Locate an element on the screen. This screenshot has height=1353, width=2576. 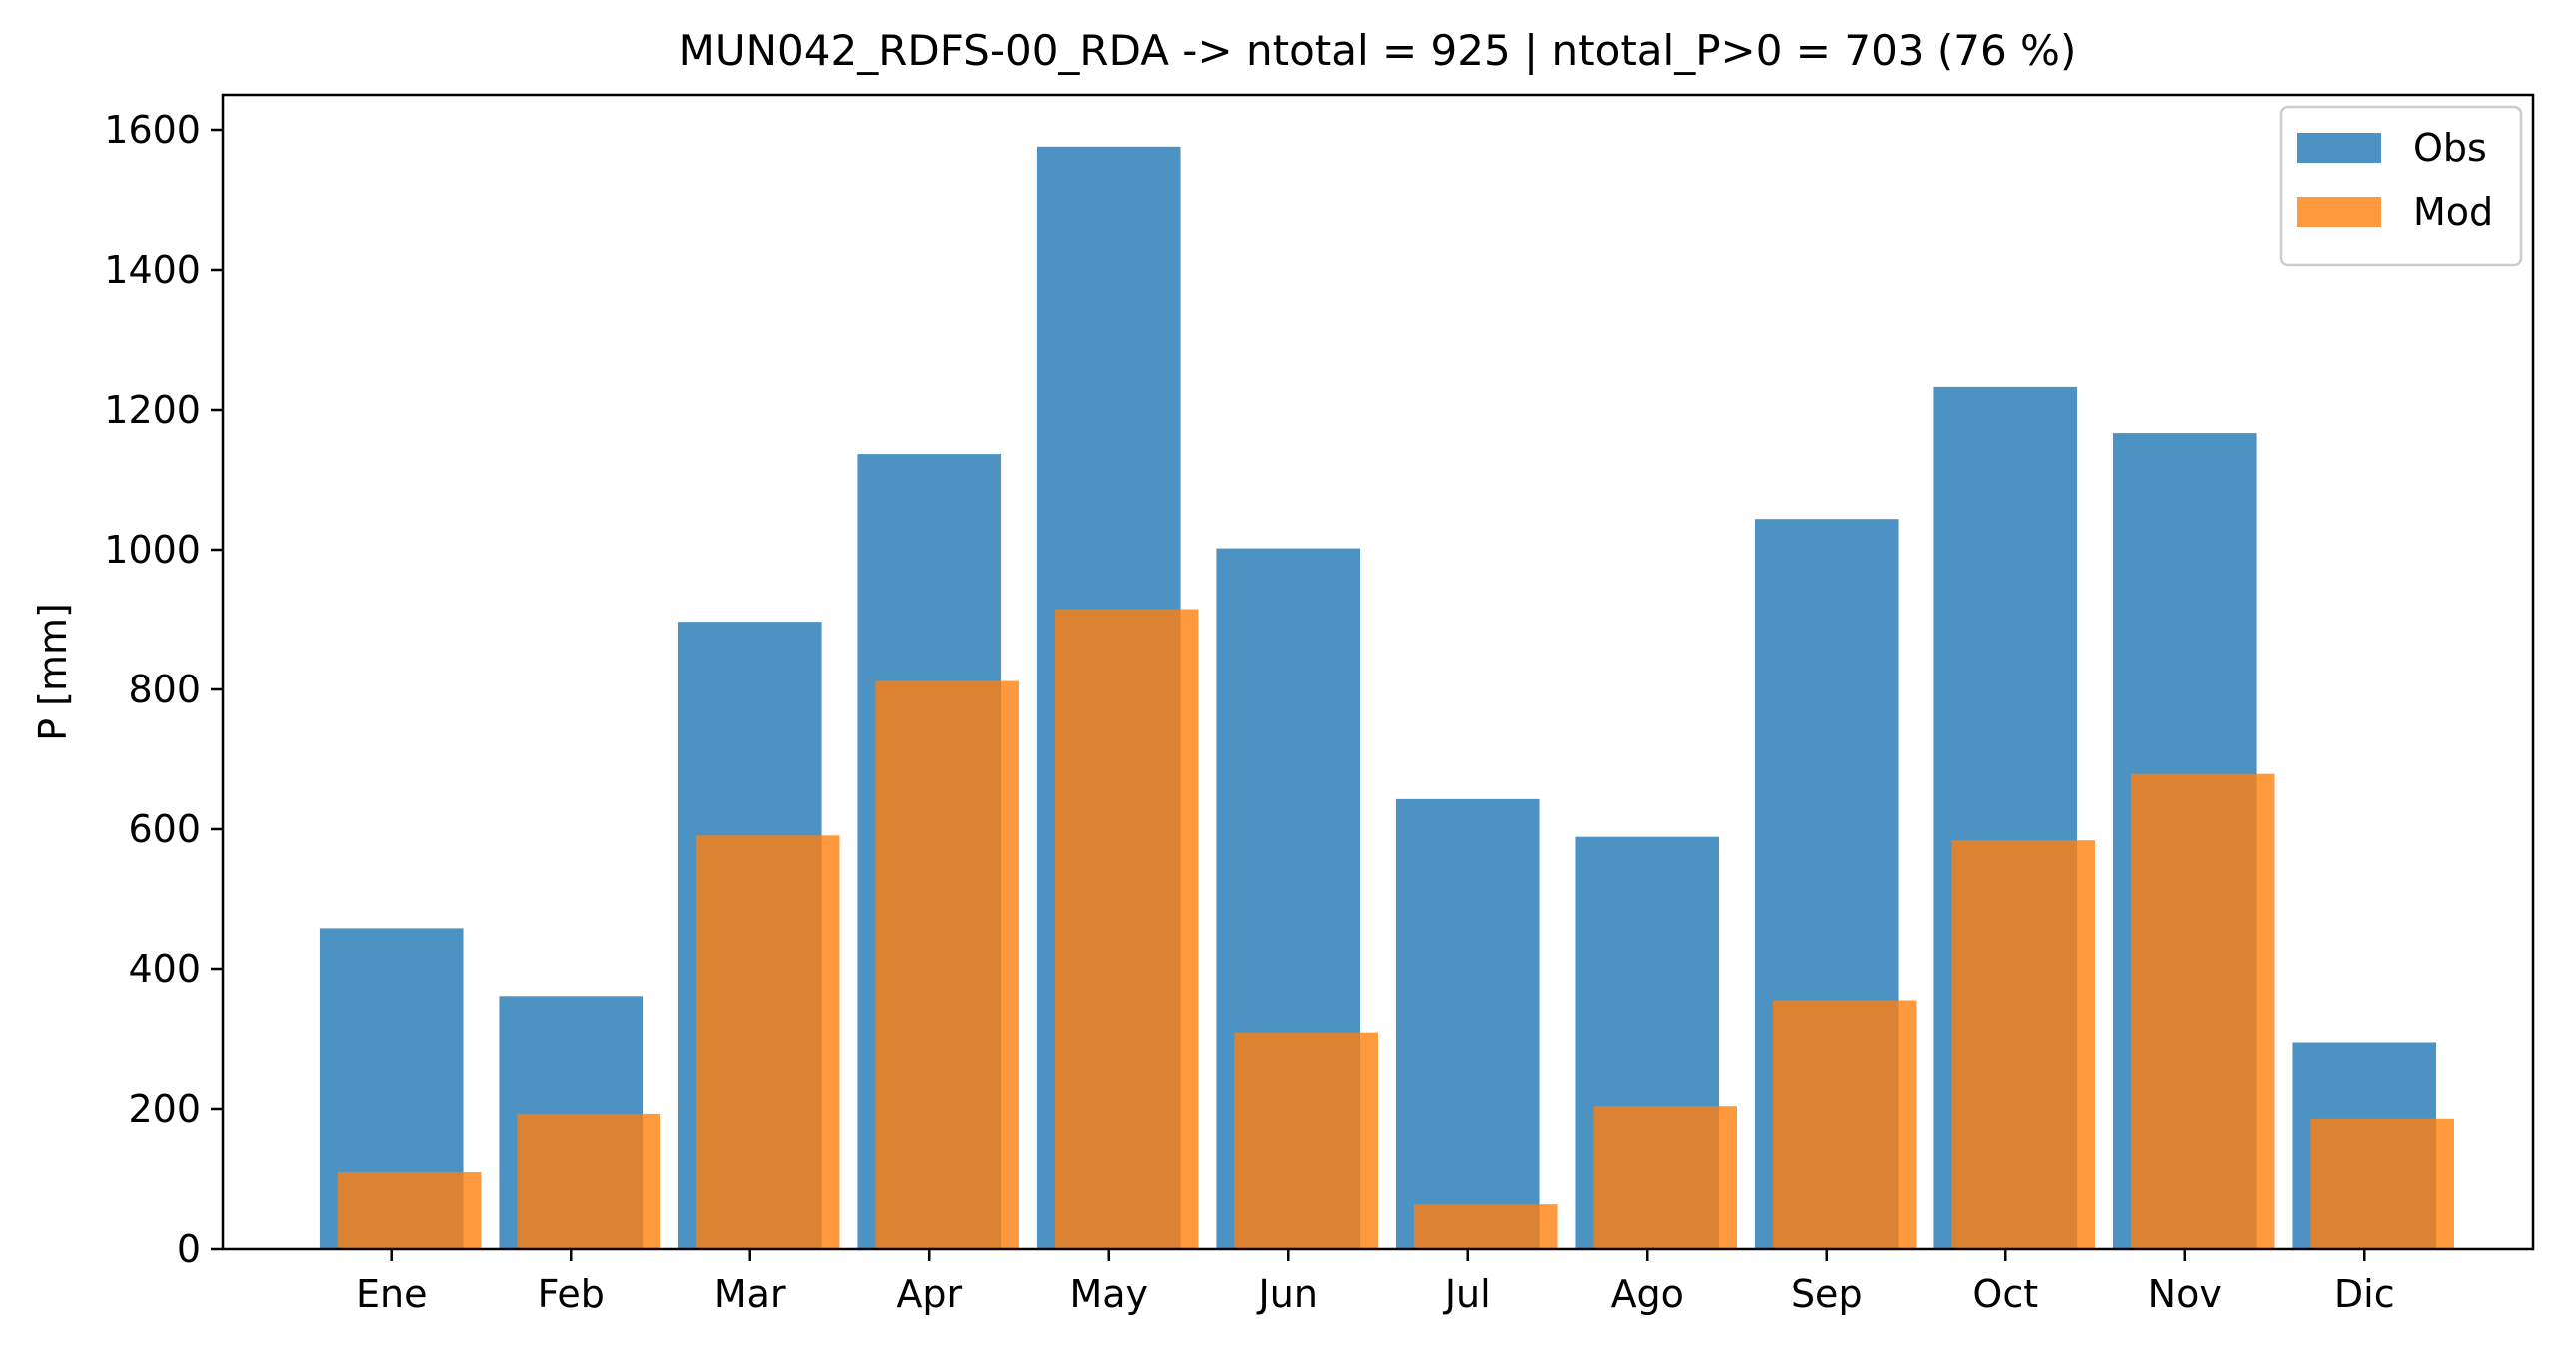
y-tick-label: 800 is located at coordinates (164, 689).